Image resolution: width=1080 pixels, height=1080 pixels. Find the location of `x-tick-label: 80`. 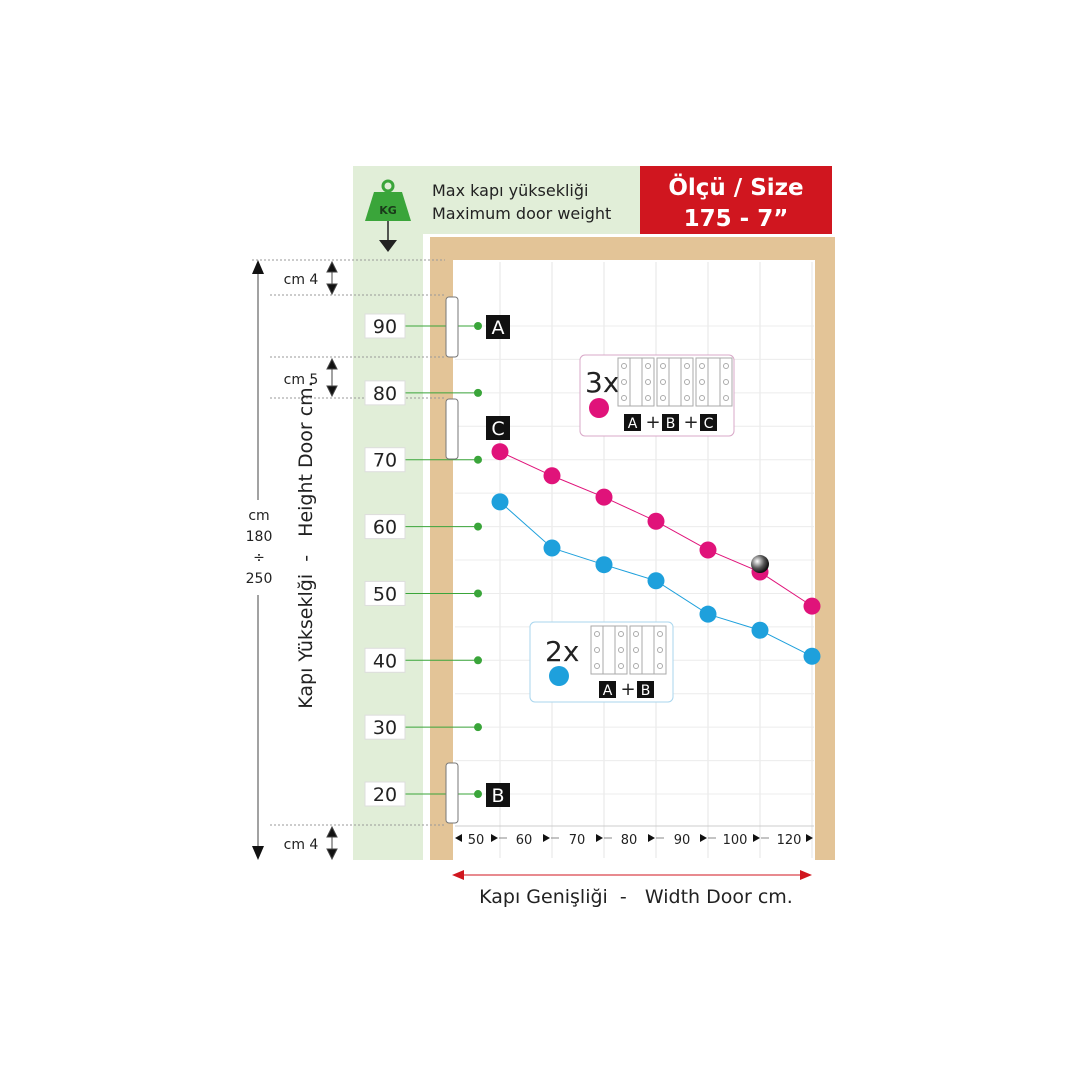

x-tick-label: 80 is located at coordinates (629, 840).